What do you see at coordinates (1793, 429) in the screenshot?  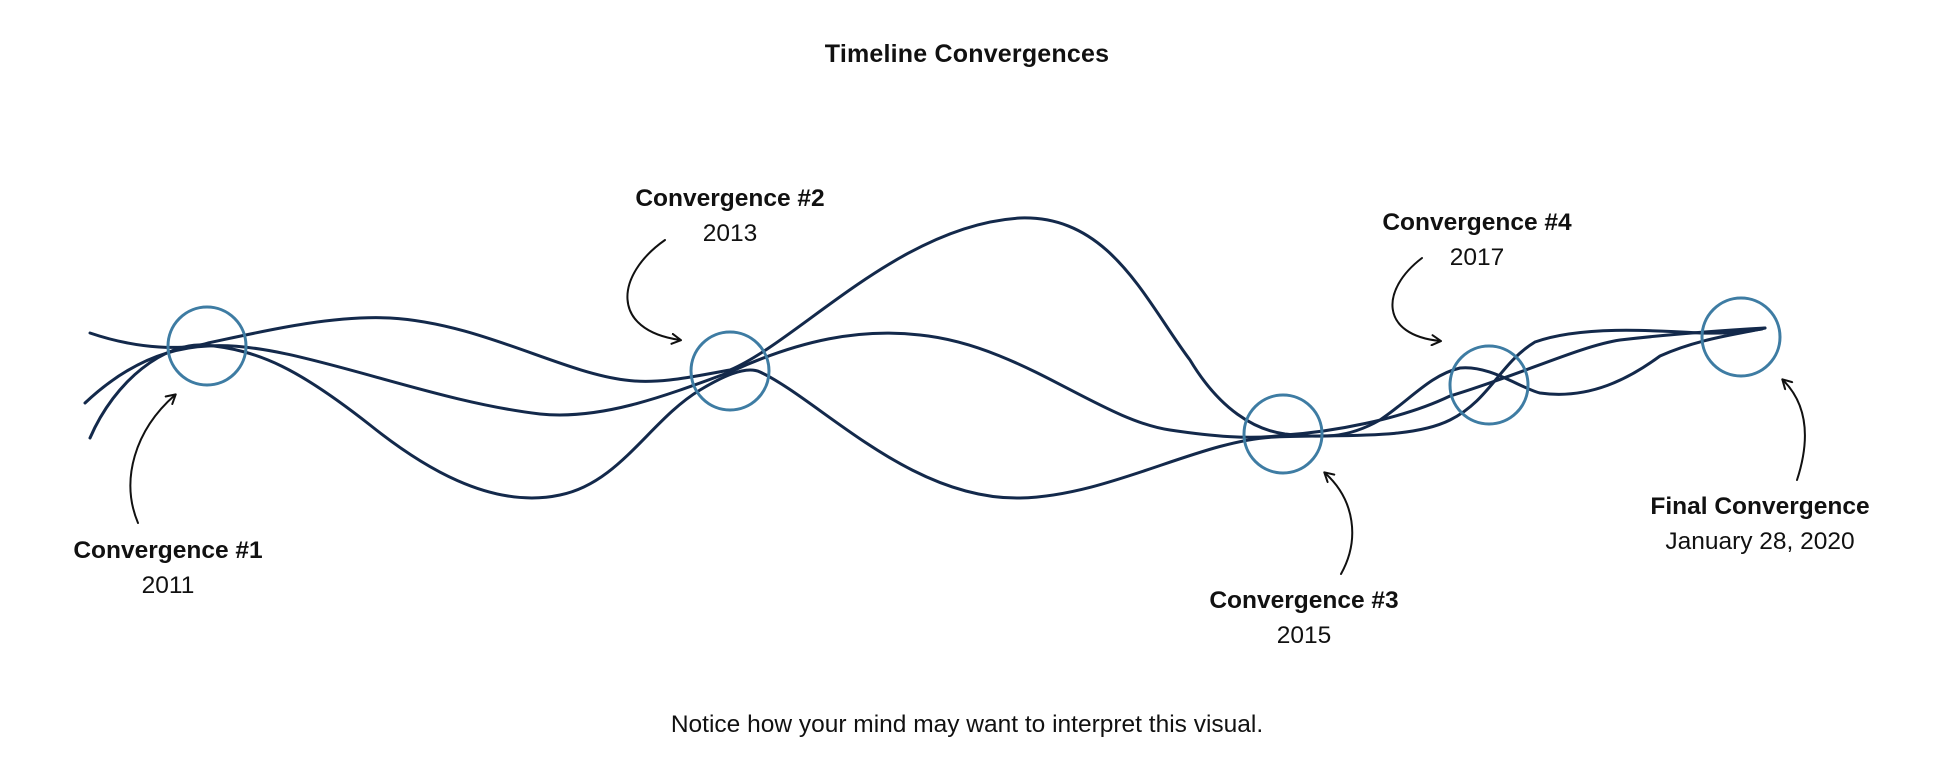 I see `arrow-convergence-final` at bounding box center [1793, 429].